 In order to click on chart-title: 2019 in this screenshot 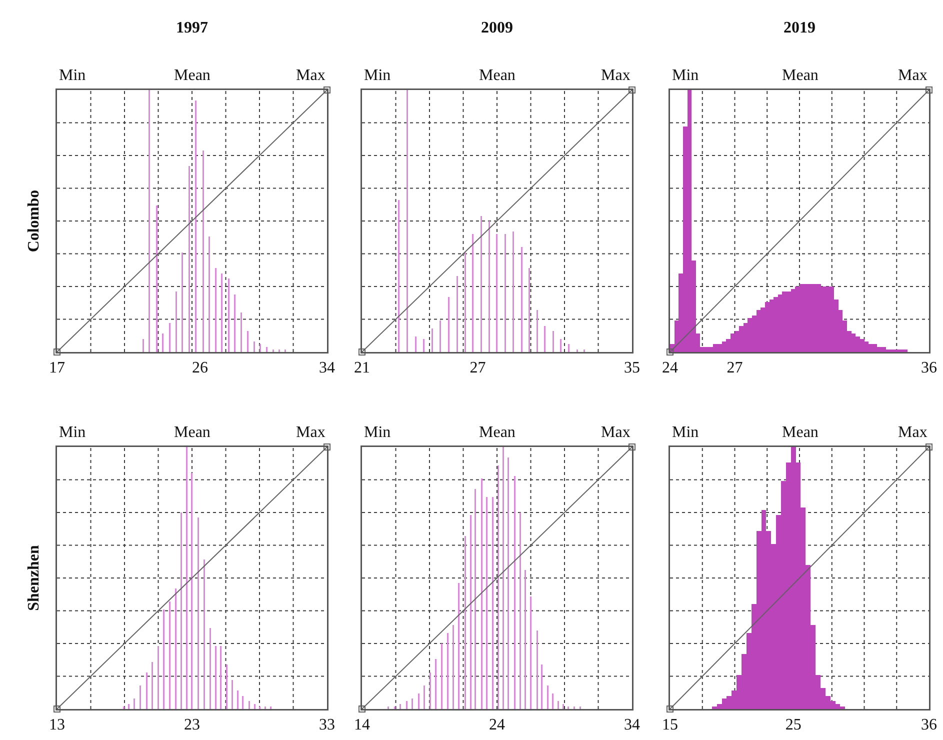, I will do `click(800, 28)`.